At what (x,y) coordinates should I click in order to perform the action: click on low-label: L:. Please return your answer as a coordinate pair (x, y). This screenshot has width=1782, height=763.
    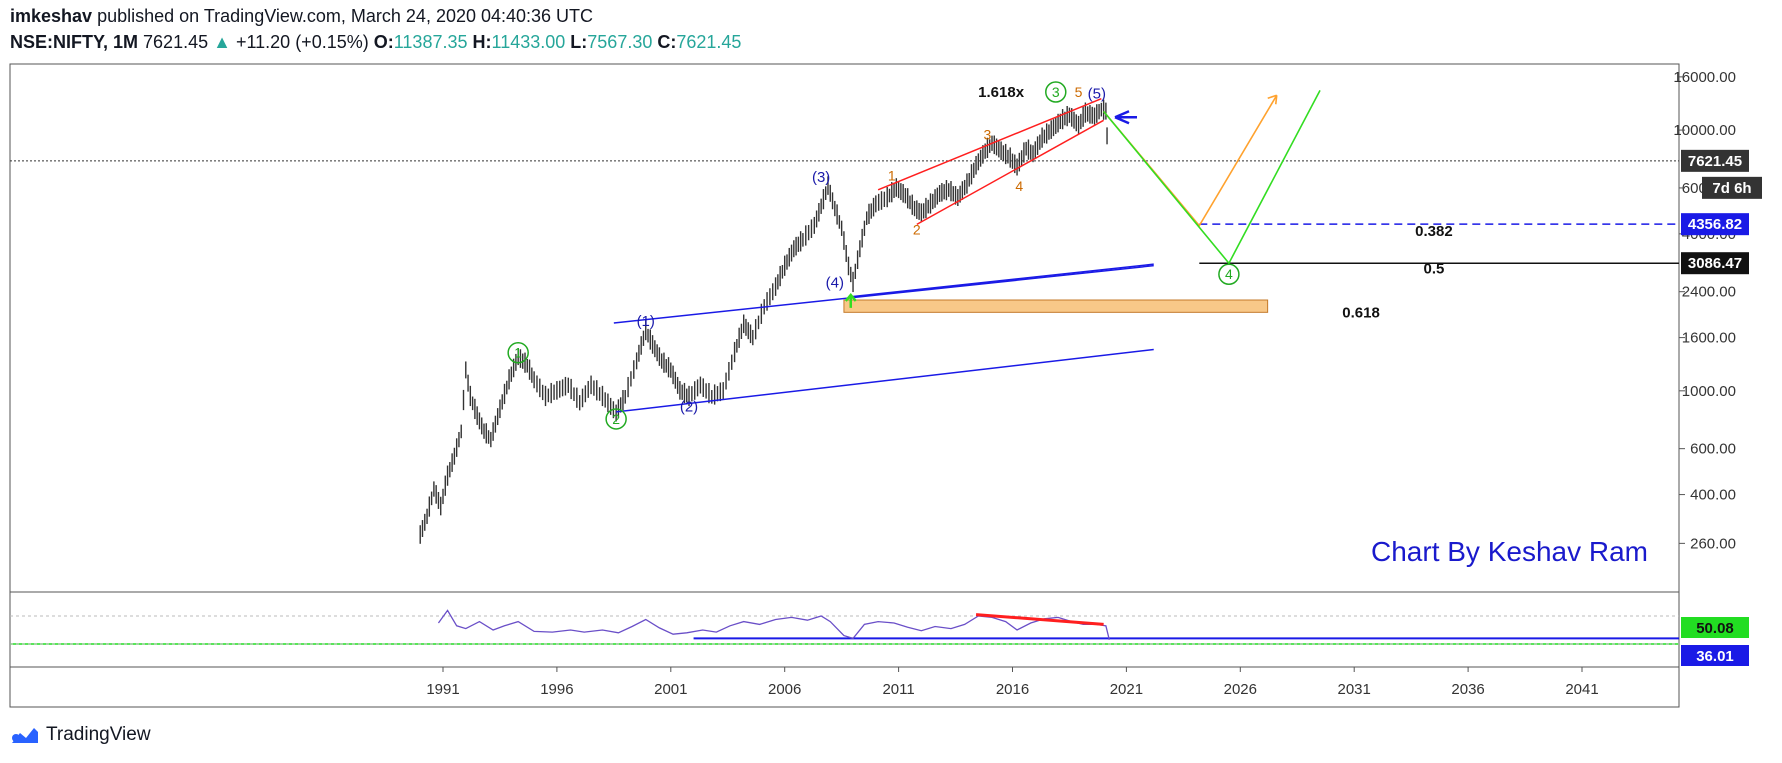
    Looking at the image, I should click on (579, 42).